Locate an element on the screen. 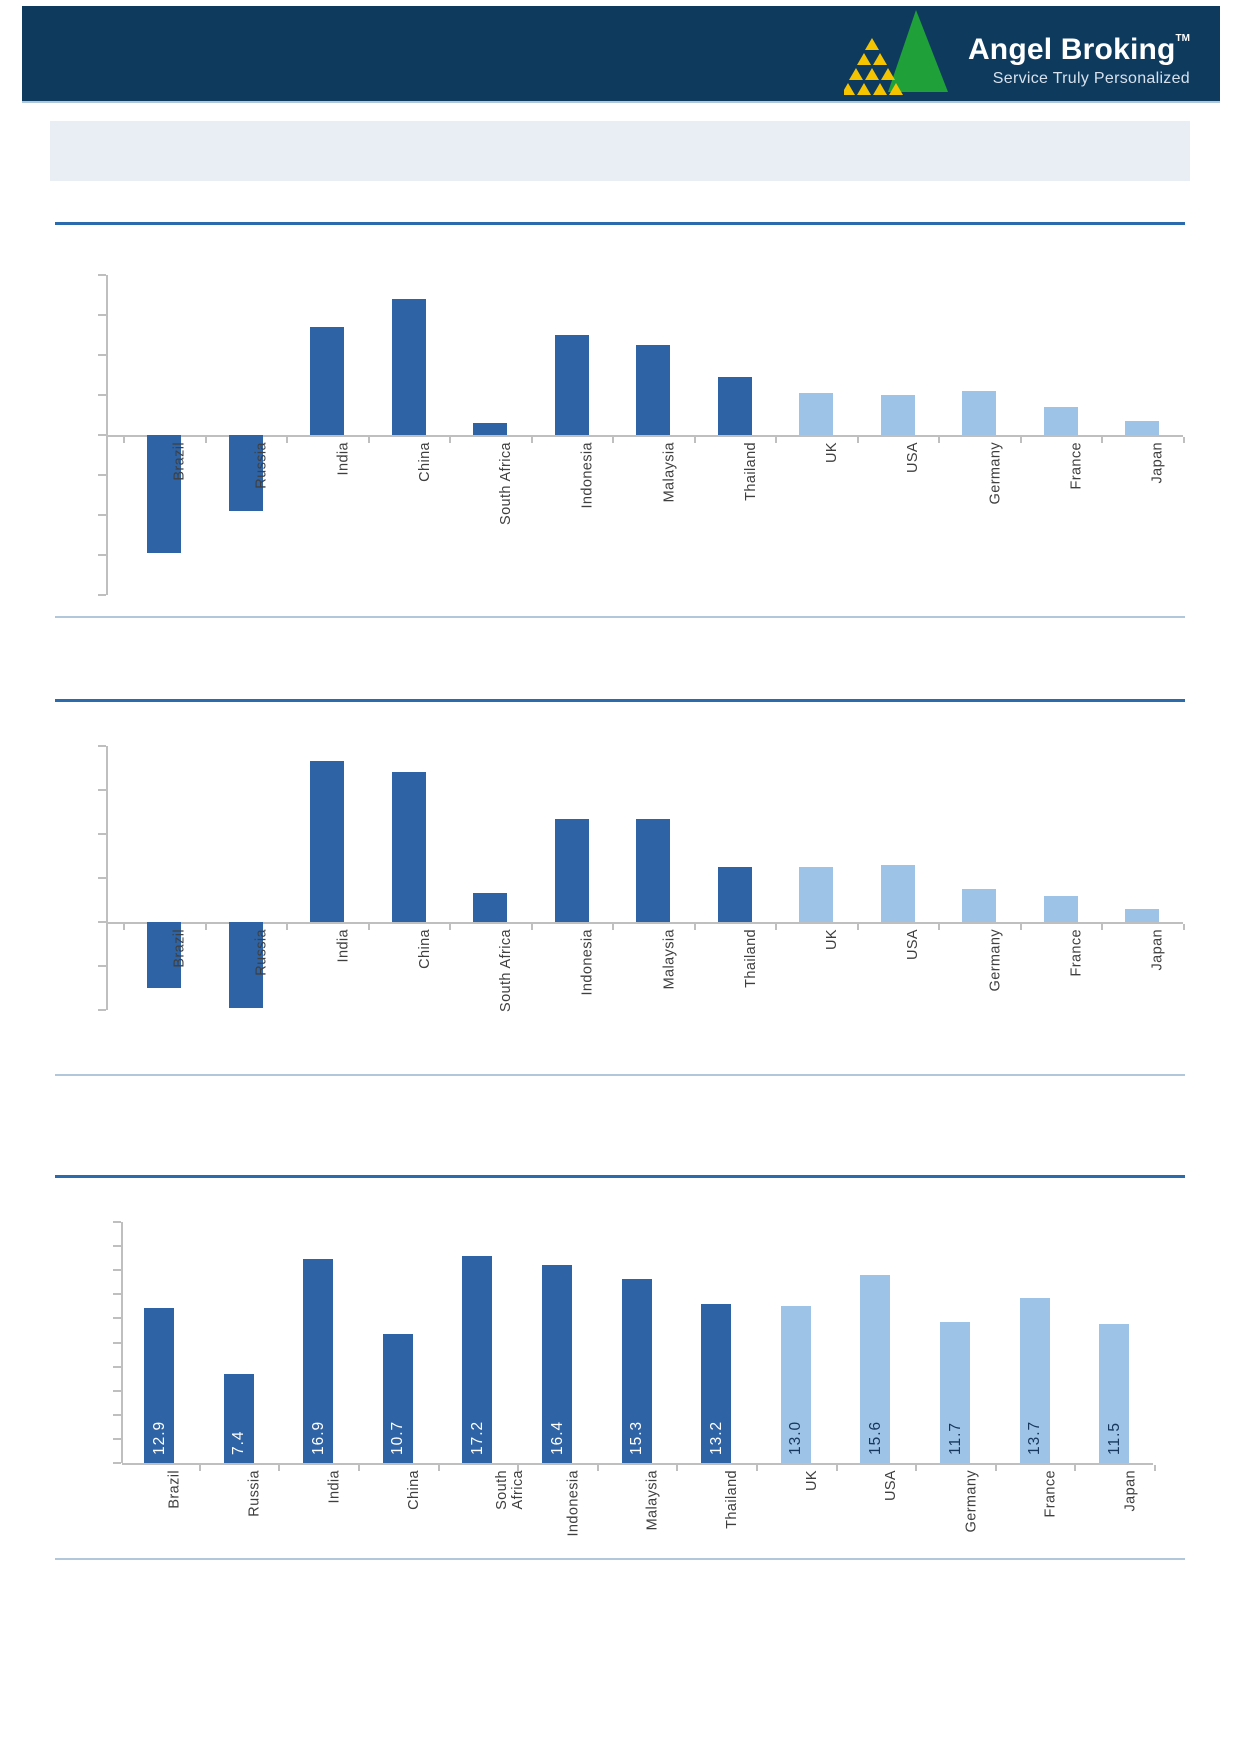 This screenshot has width=1240, height=1754. y-axis-line is located at coordinates (107, 878).